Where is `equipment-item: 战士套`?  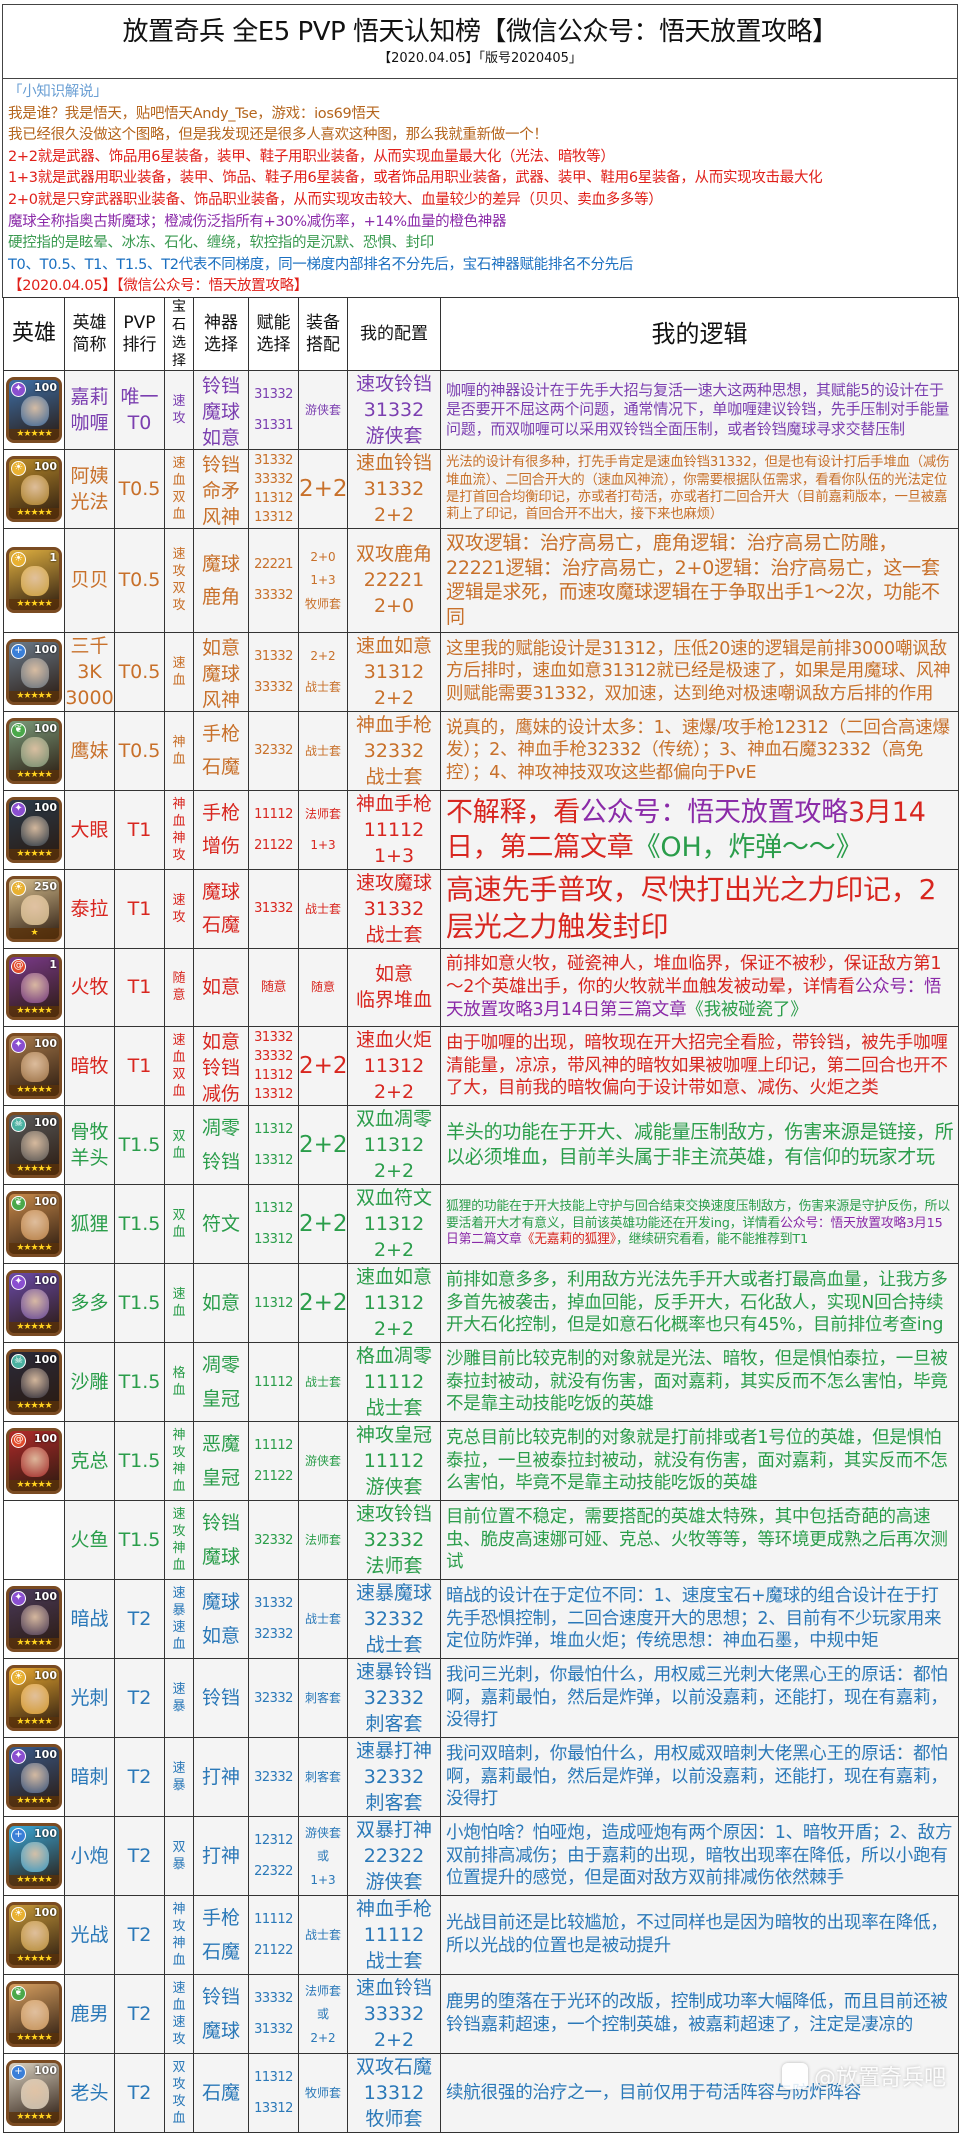
equipment-item: 战士套 is located at coordinates (322, 750).